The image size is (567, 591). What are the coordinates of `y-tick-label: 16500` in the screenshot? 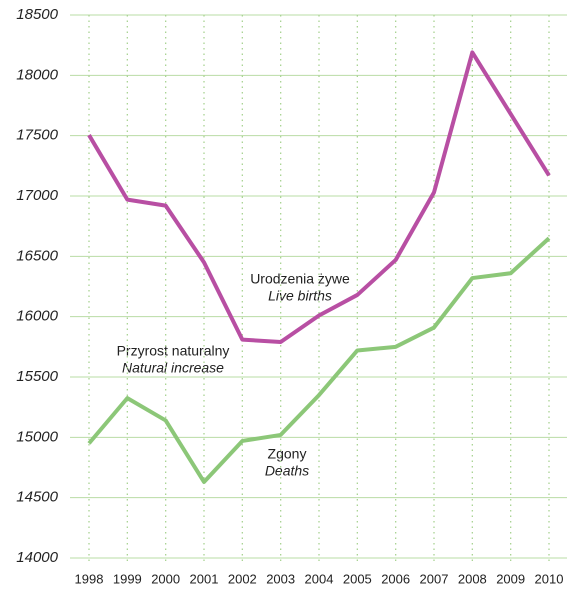 It's located at (37, 255).